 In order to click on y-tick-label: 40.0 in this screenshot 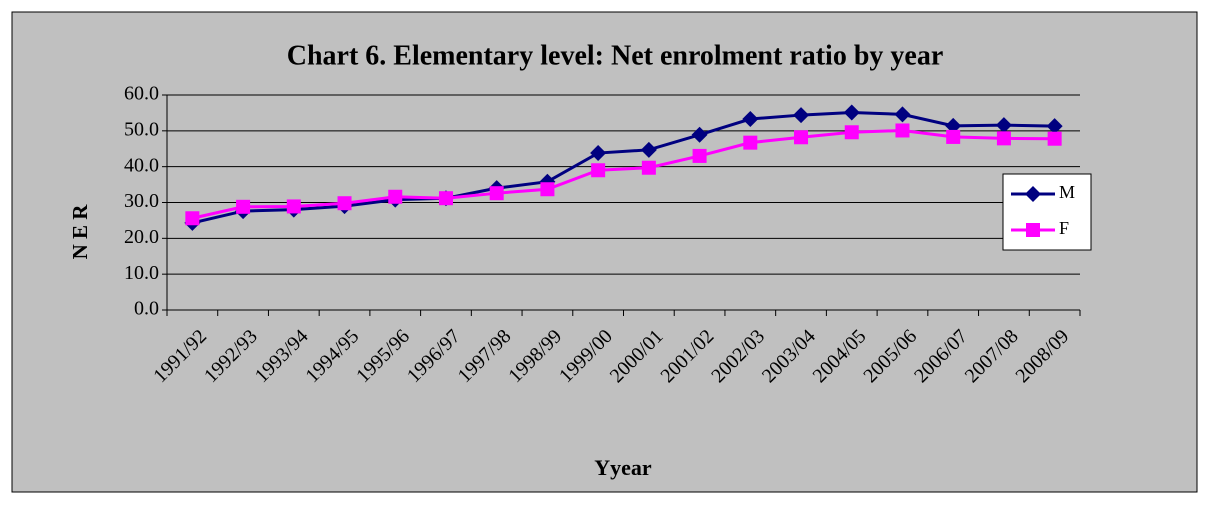, I will do `click(141, 165)`.